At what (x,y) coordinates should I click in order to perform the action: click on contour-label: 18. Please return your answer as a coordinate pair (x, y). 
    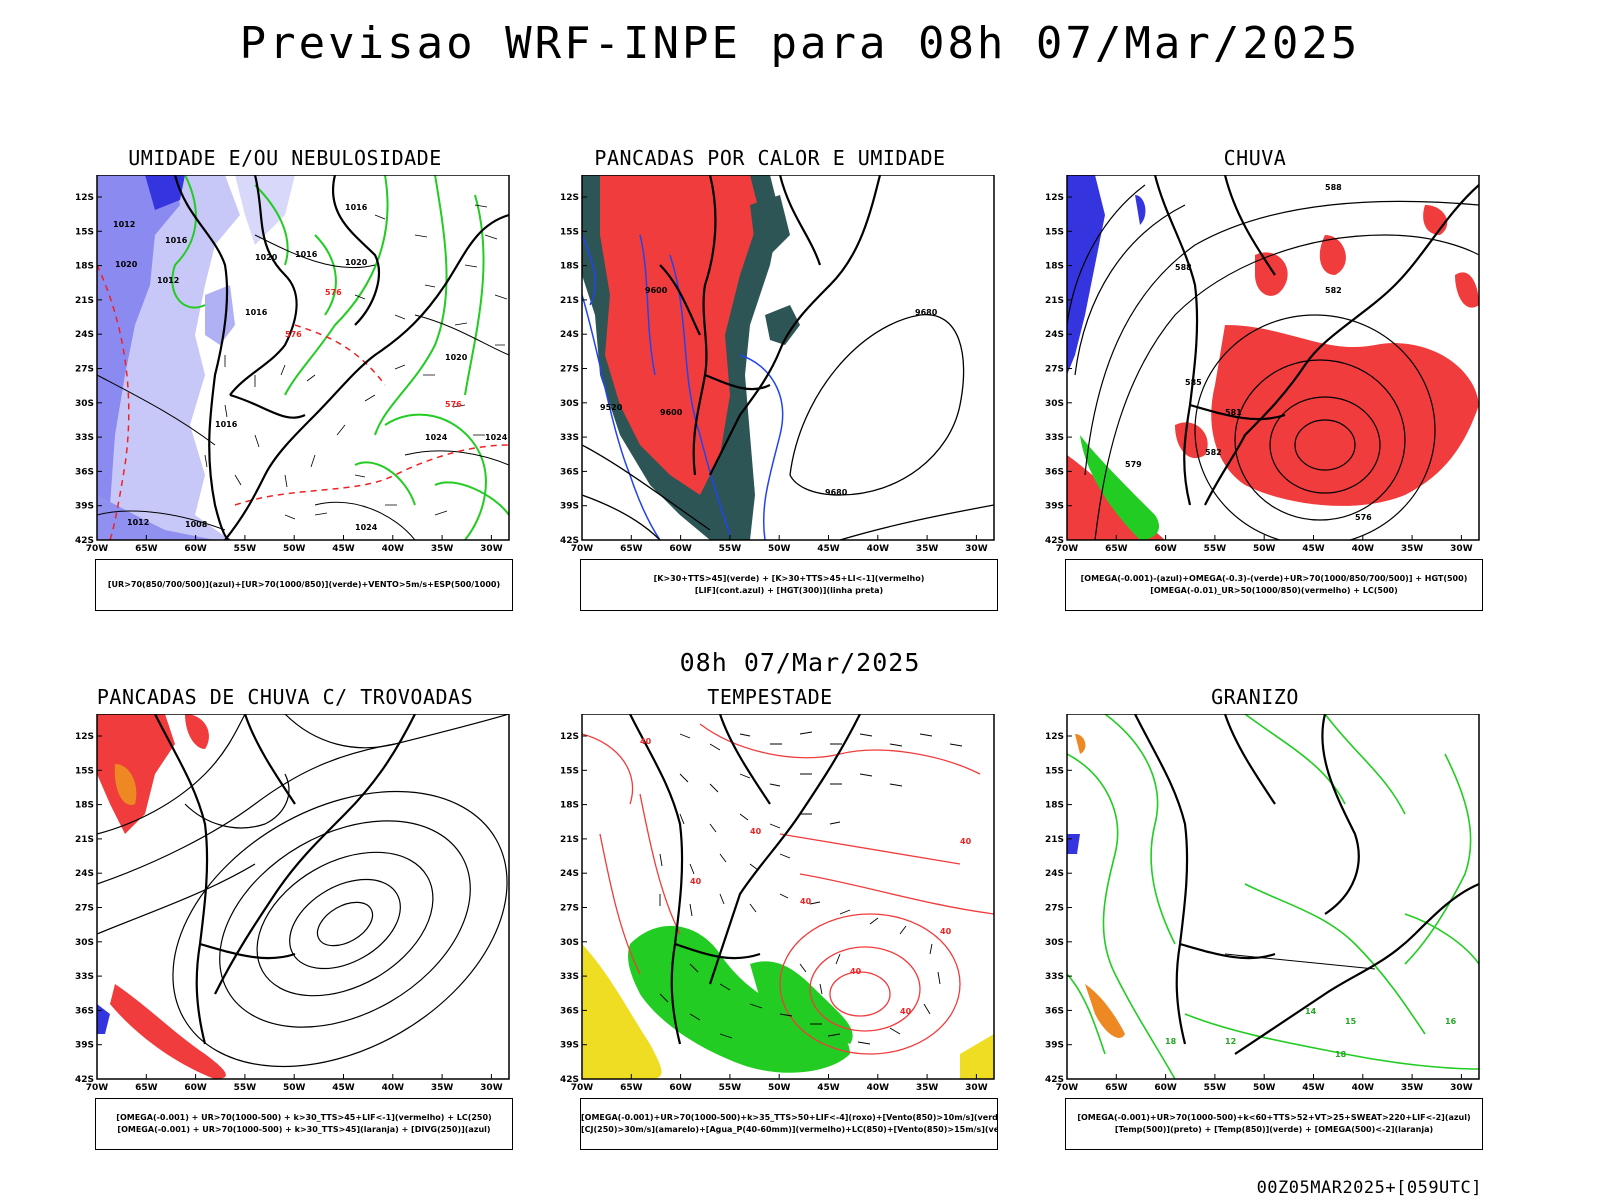
    Looking at the image, I should click on (1341, 1054).